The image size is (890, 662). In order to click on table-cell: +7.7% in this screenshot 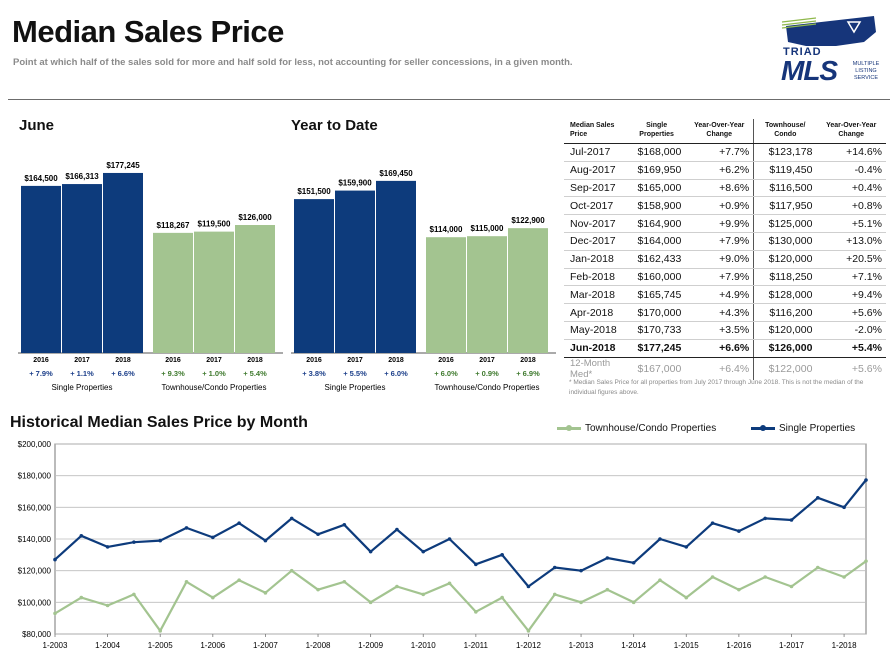, I will do `click(719, 152)`.